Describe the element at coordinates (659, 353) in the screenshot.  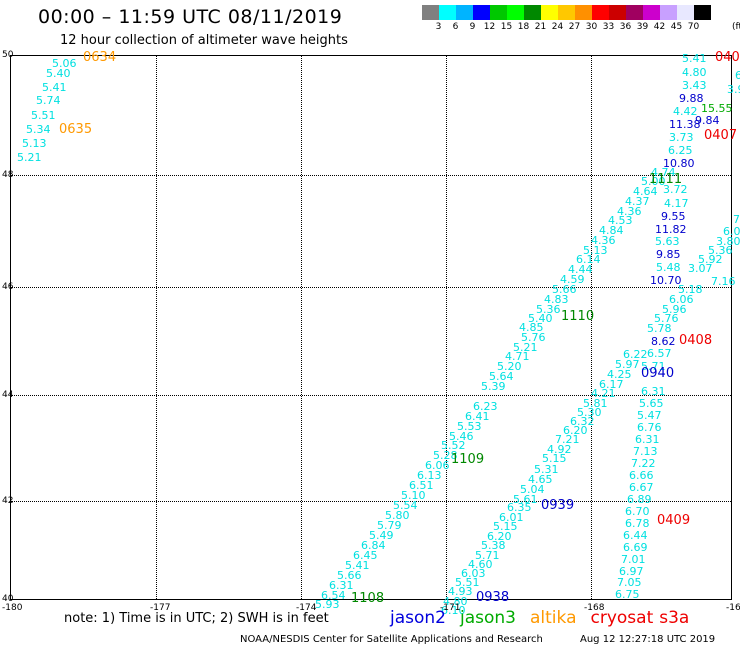
I see `wave-height-value: 6.57` at that location.